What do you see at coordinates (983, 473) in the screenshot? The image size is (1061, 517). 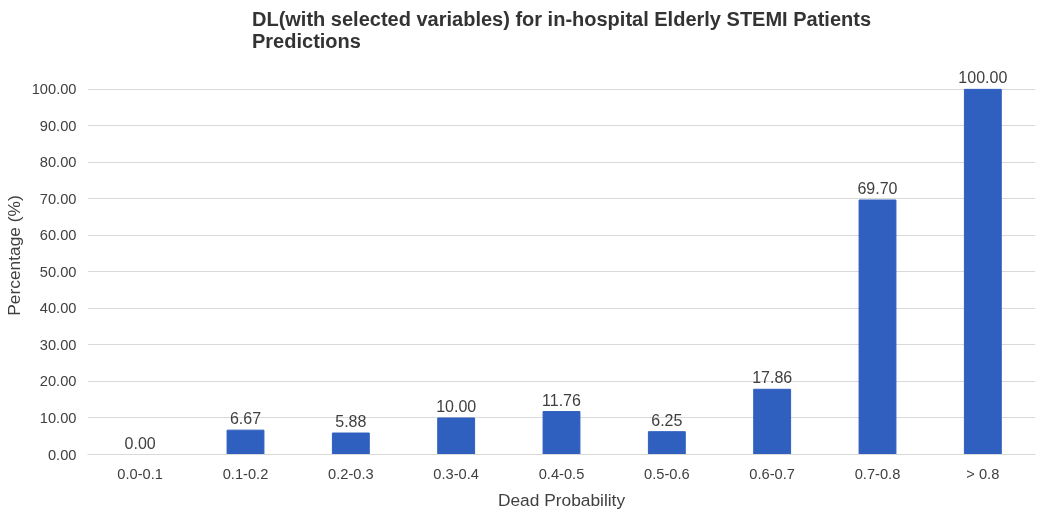 I see `x-tick-label: > 0.8` at bounding box center [983, 473].